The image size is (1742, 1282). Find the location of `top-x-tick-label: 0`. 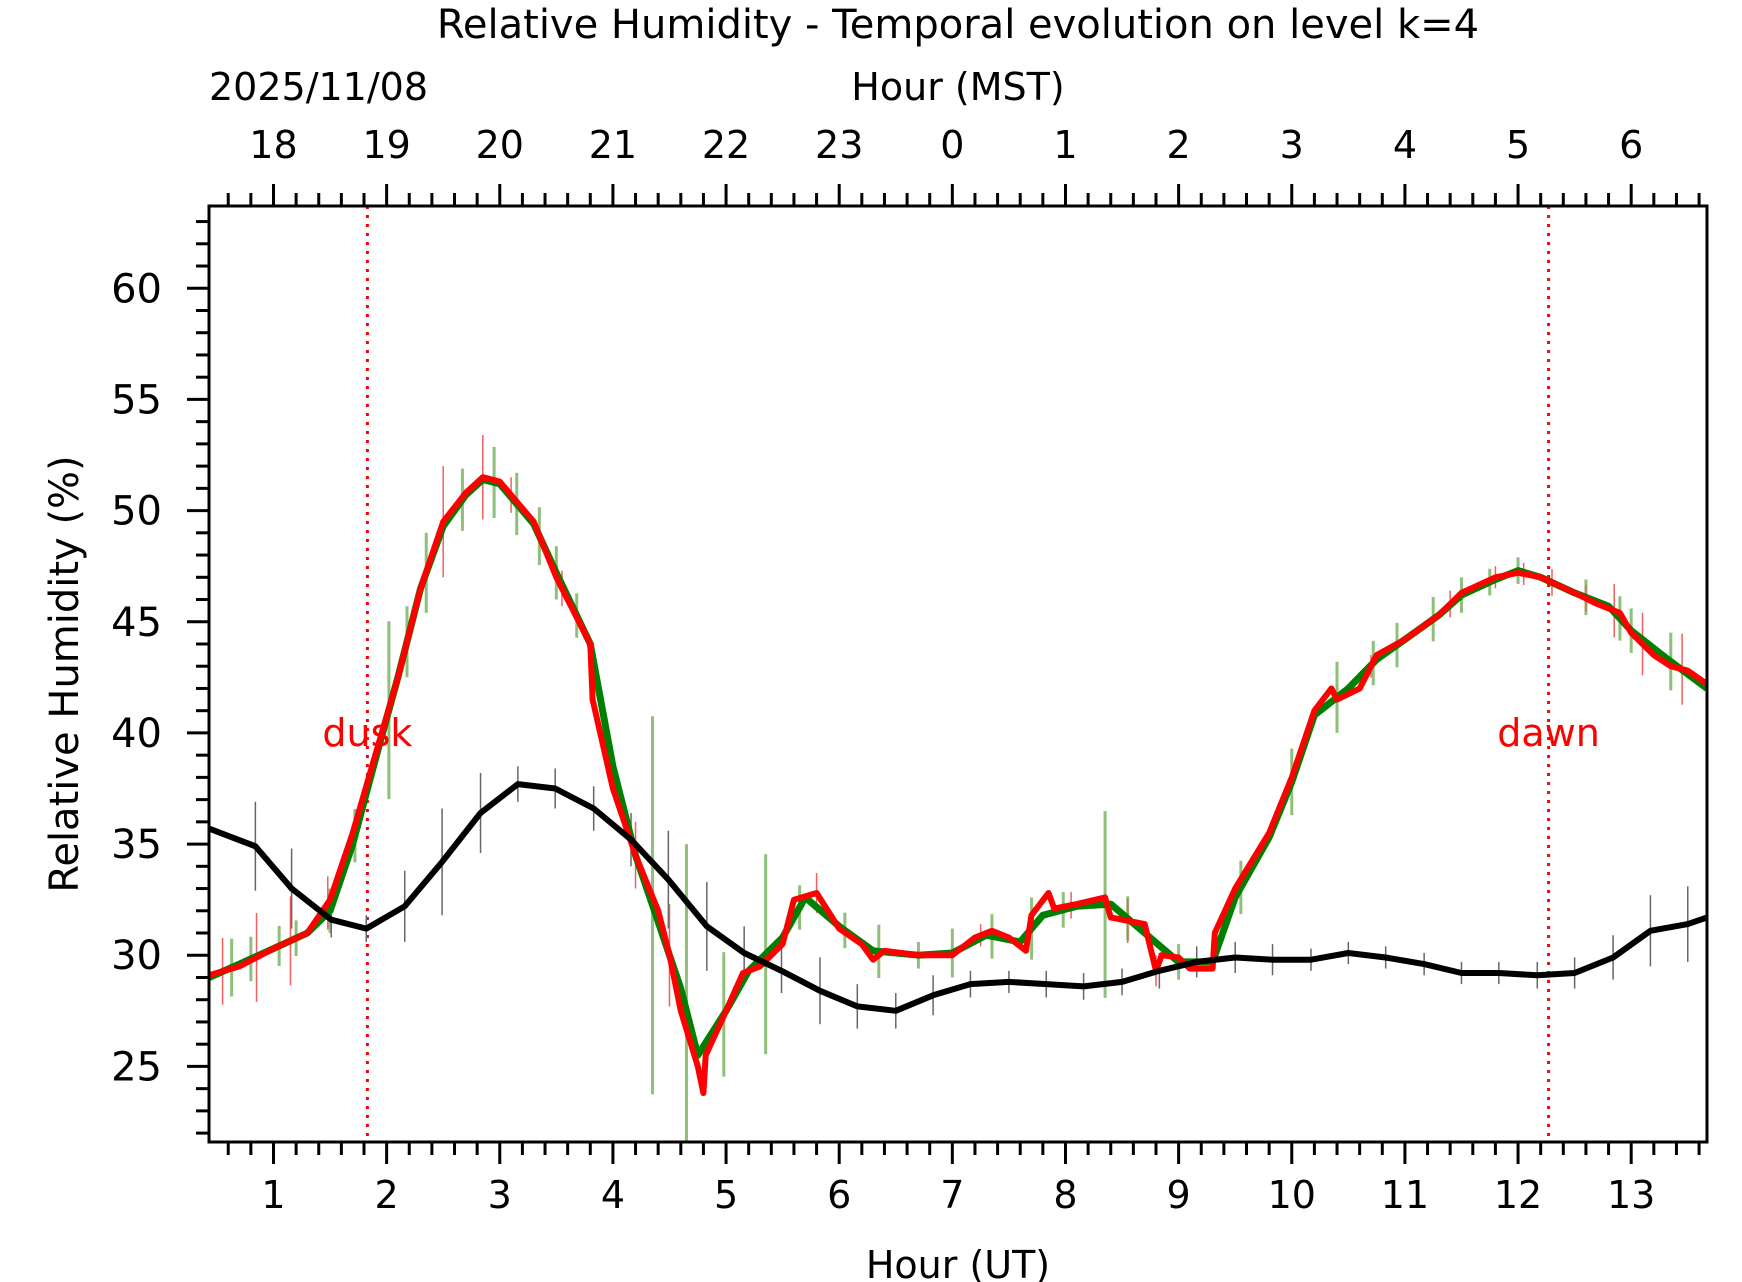

top-x-tick-label: 0 is located at coordinates (952, 145).